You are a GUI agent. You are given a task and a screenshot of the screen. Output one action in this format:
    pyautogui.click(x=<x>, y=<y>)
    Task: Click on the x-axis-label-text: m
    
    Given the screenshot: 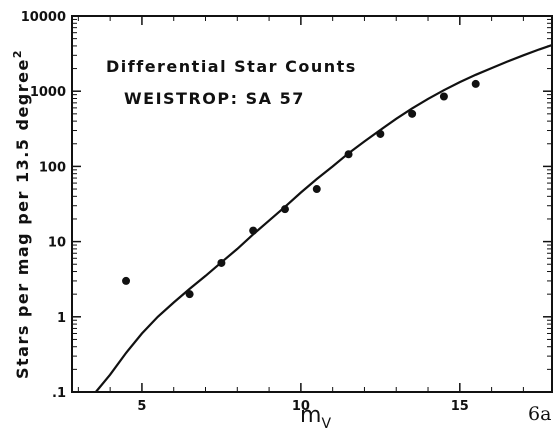 What is the action you would take?
    pyautogui.click(x=310, y=415)
    